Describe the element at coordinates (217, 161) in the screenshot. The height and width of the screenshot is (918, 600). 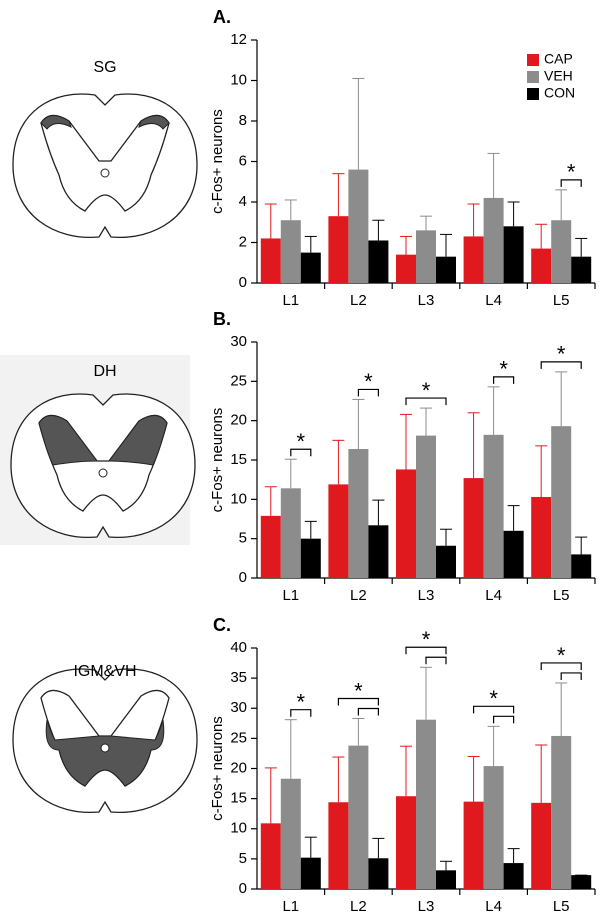
I see `y-axis-label: c-Fos+ neurons` at that location.